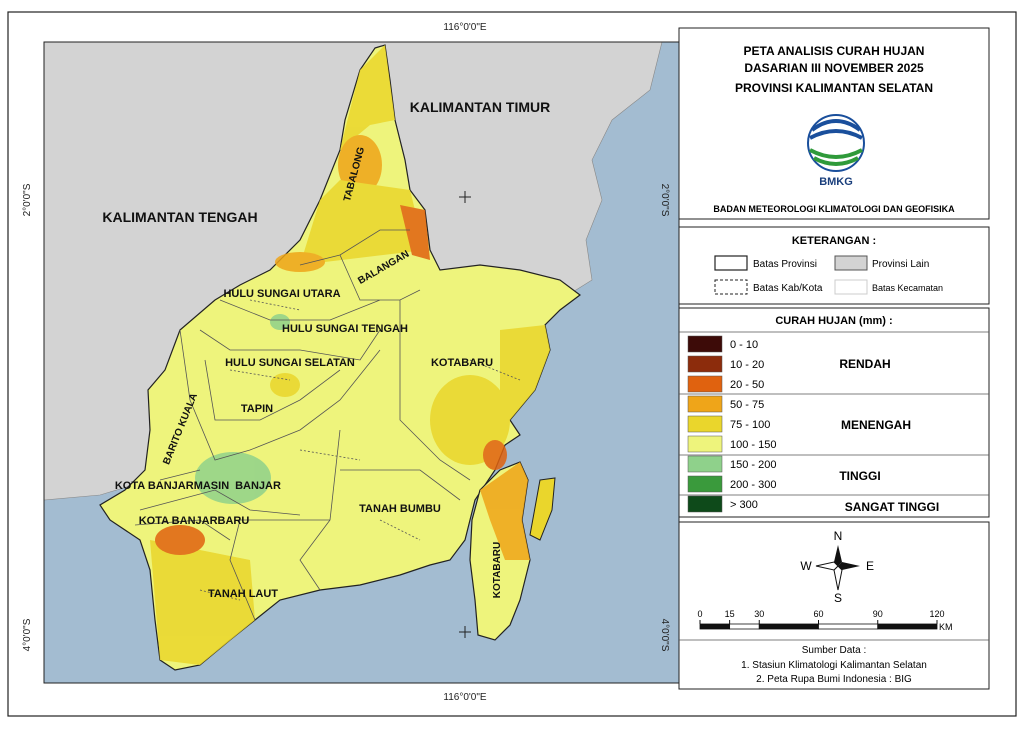 The width and height of the screenshot is (1024, 730). Describe the element at coordinates (194, 521) in the screenshot. I see `region-label: KOTA BANJARBARU` at that location.